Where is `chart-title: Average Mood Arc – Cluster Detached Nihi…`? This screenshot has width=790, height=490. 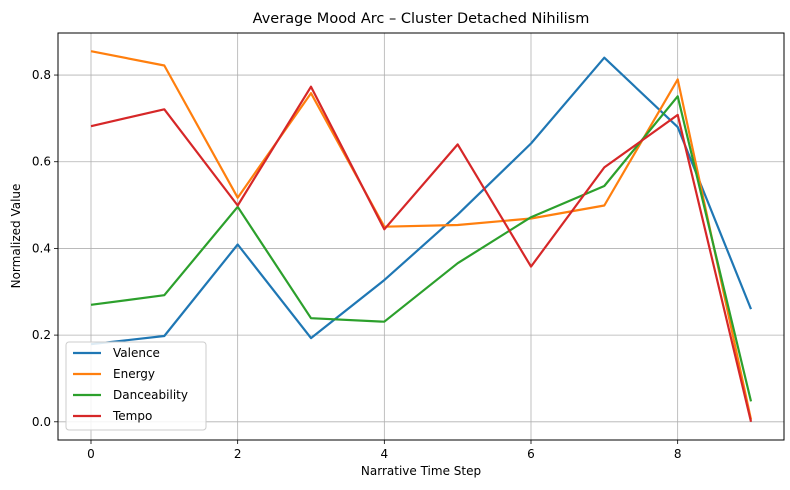
chart-title: Average Mood Arc – Cluster Detached Nihi… is located at coordinates (421, 19).